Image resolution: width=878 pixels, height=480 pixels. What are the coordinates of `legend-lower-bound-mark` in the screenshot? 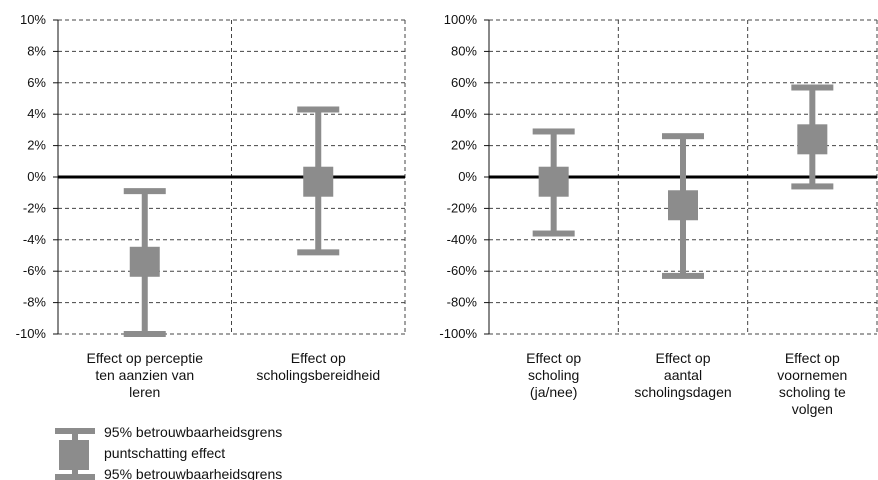 It's located at (75, 477).